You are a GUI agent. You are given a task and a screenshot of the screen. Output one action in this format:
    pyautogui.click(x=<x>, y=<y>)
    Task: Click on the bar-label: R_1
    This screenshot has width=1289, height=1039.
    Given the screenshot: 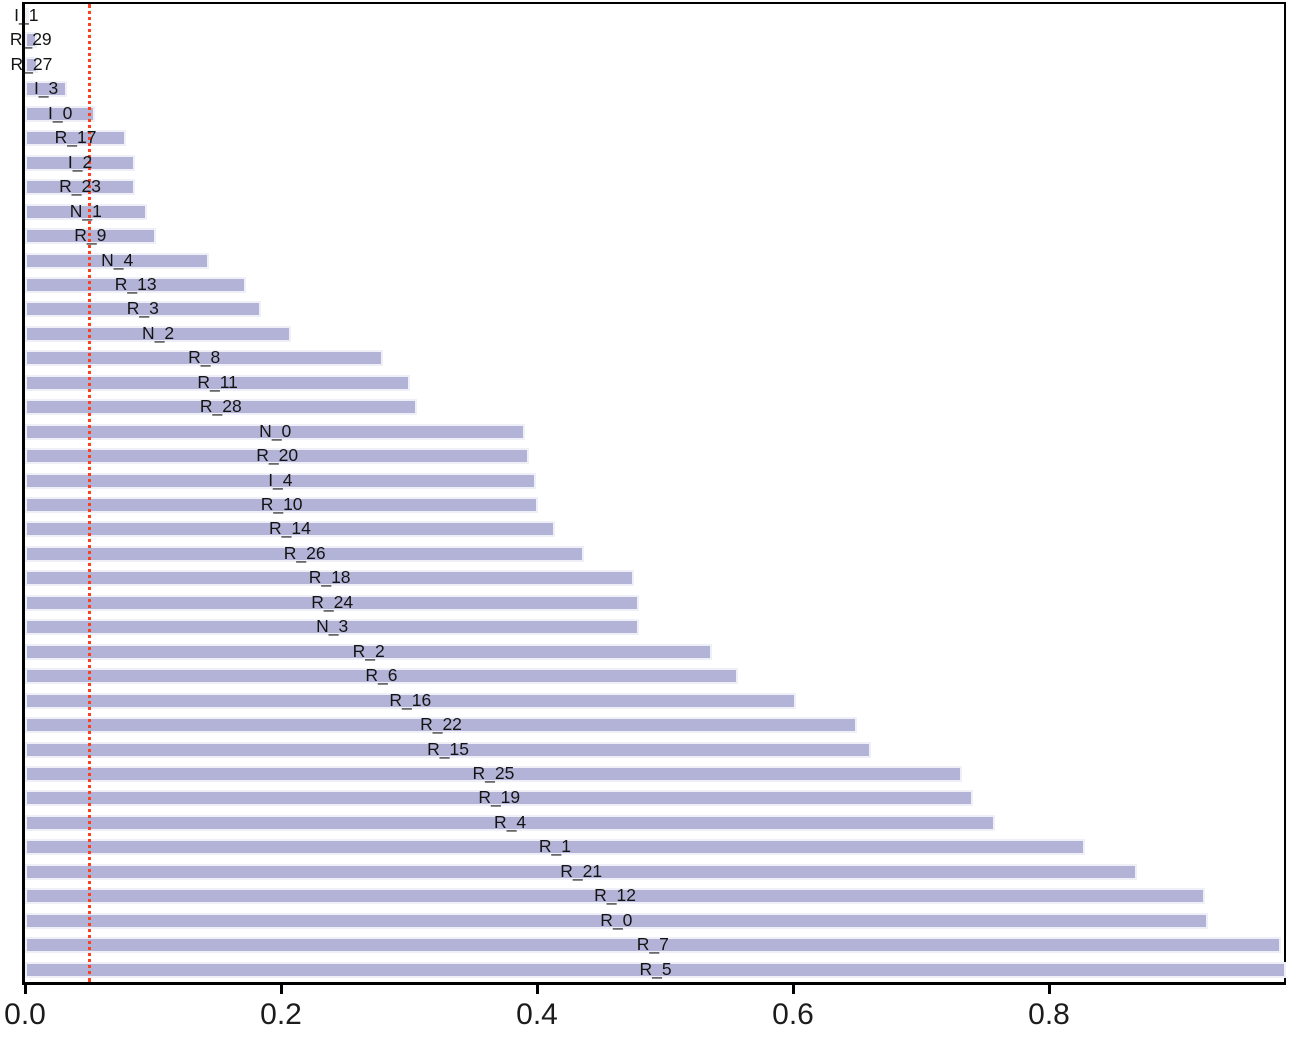 What is the action you would take?
    pyautogui.click(x=554, y=846)
    